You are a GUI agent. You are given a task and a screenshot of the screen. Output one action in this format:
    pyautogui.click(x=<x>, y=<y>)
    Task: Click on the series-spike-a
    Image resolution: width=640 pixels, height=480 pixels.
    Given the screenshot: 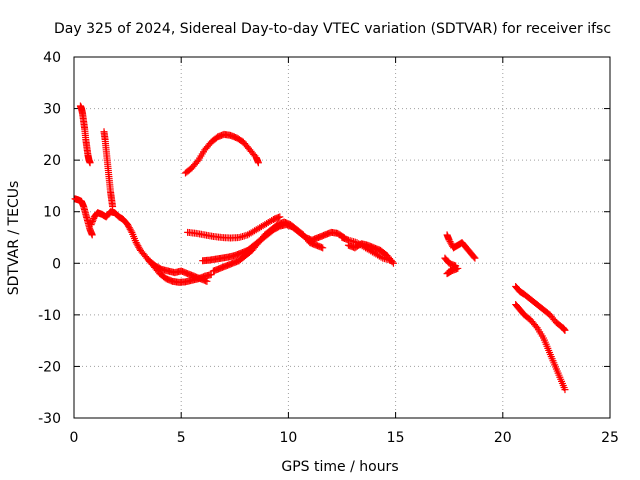 What is the action you would take?
    pyautogui.click(x=85, y=134)
    